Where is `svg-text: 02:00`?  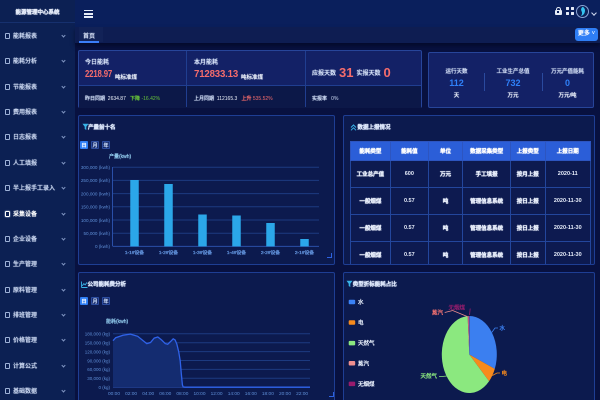
svg-text: 02:00 is located at coordinates (131, 394).